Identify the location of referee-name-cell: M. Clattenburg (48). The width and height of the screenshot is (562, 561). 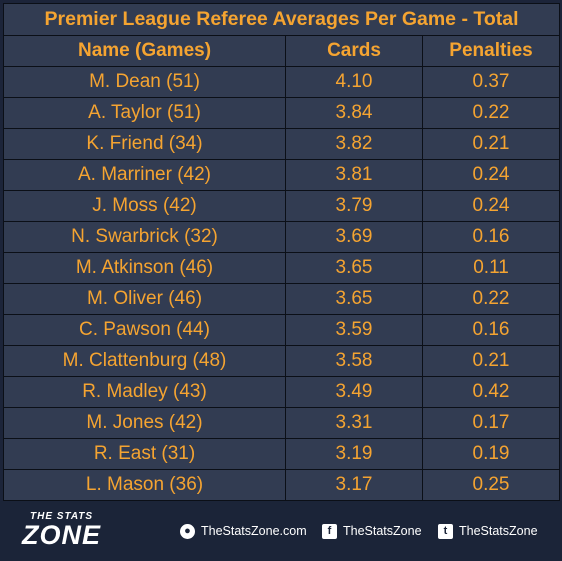
(144, 361).